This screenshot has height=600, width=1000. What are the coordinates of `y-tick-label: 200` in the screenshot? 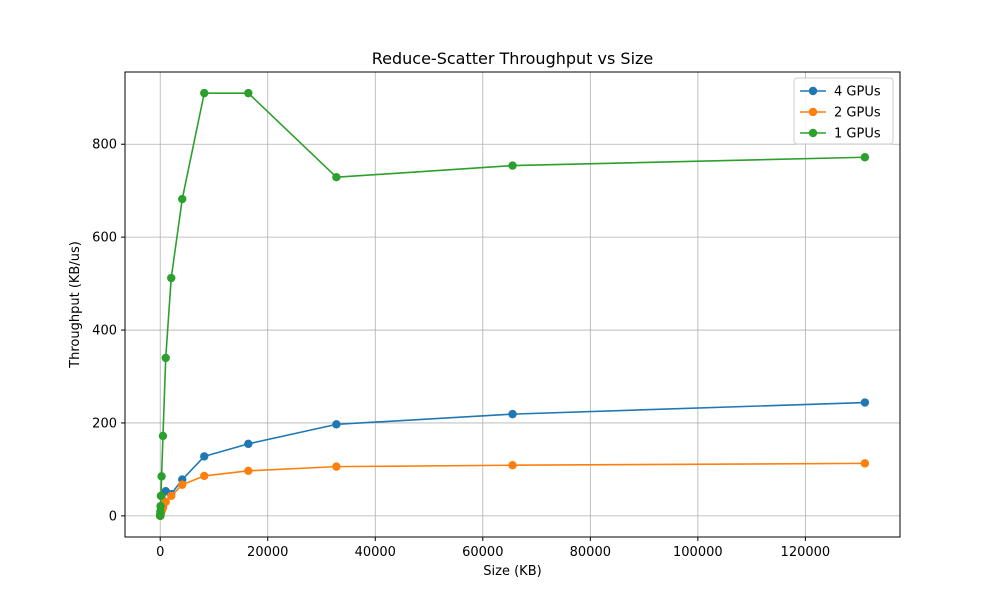 It's located at (104, 423).